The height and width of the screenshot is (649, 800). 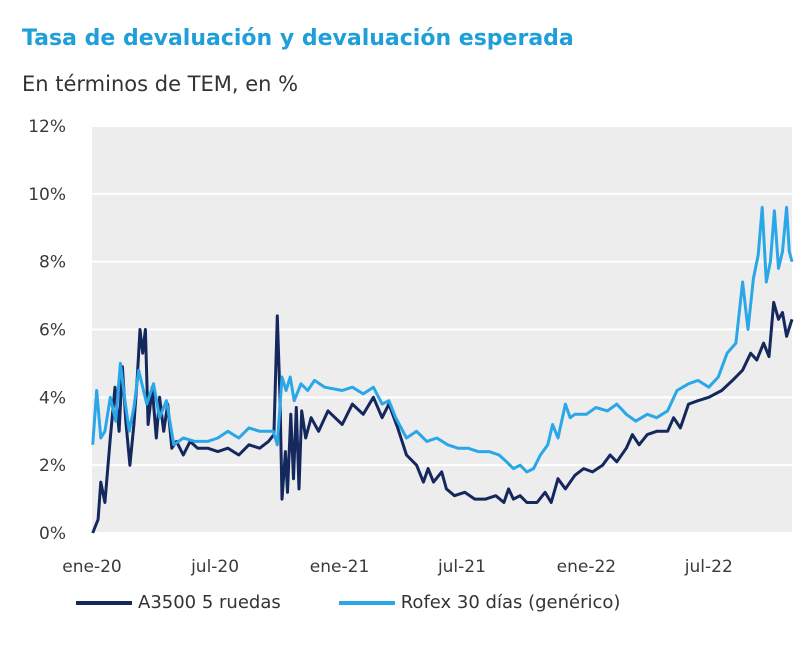 What do you see at coordinates (708, 567) in the screenshot?
I see `x-tick-label: jul-22` at bounding box center [708, 567].